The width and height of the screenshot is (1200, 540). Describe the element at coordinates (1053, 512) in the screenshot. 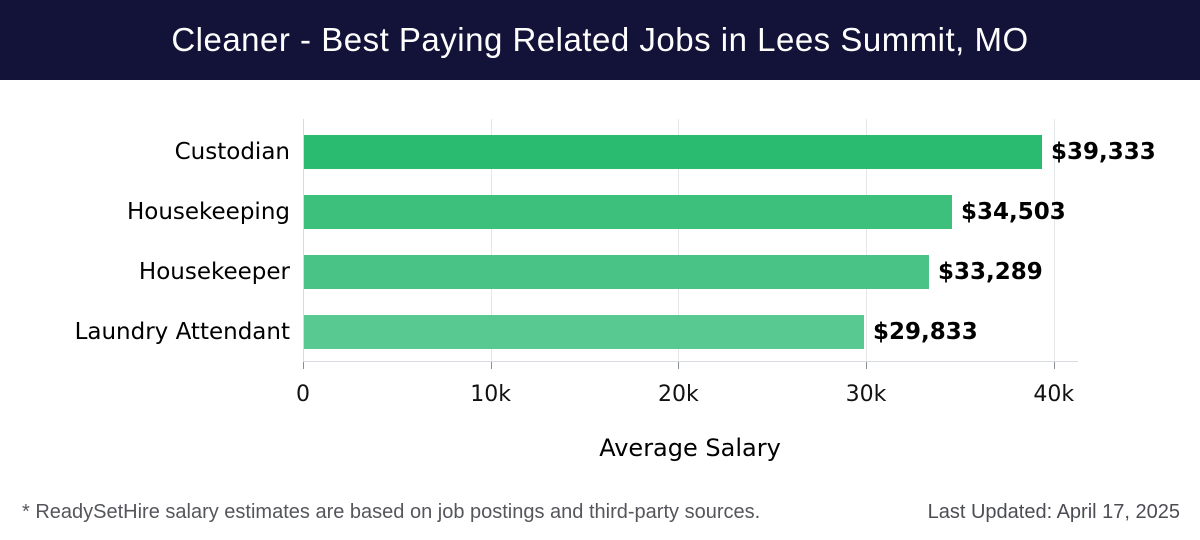

I see `last-updated-label: Last Updated: April 17, 2025` at that location.